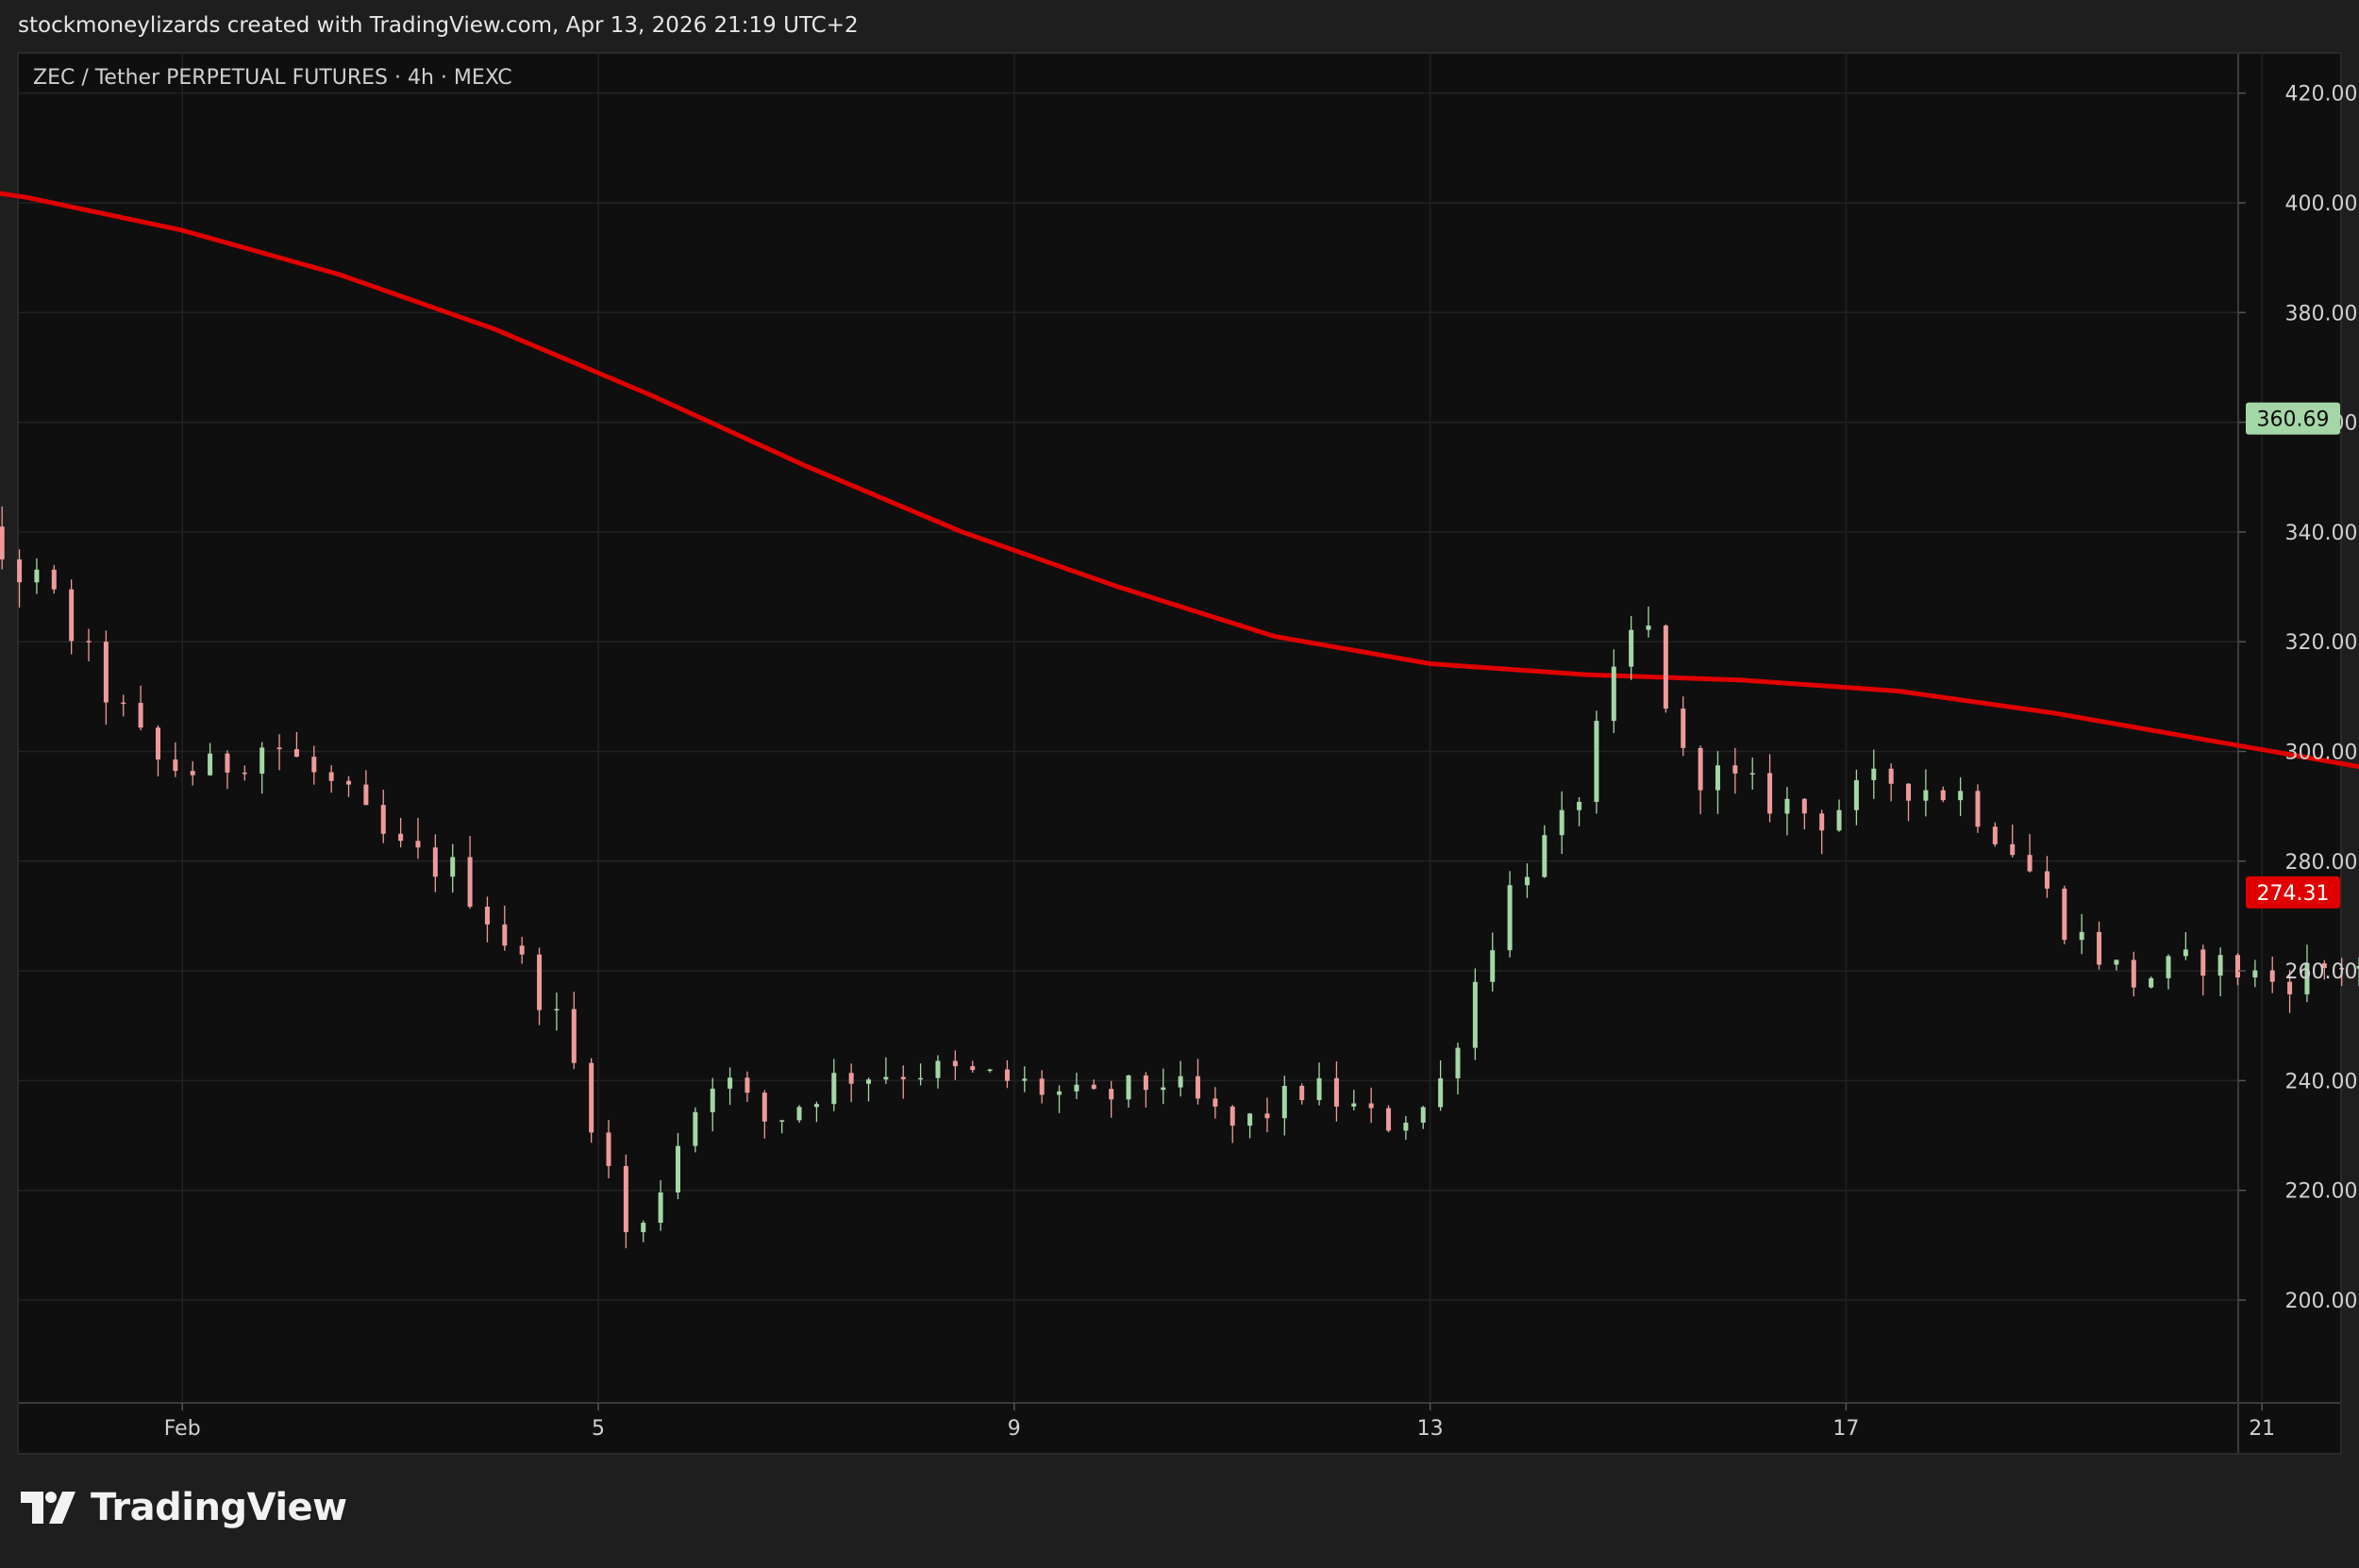  What do you see at coordinates (2321, 1301) in the screenshot?
I see `y-tick-label: 200.00` at bounding box center [2321, 1301].